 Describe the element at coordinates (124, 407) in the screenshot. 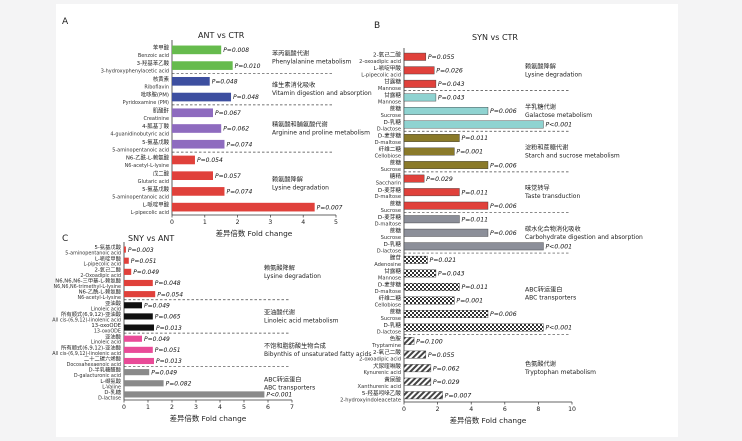

I see `x-tick-label: 0` at that location.